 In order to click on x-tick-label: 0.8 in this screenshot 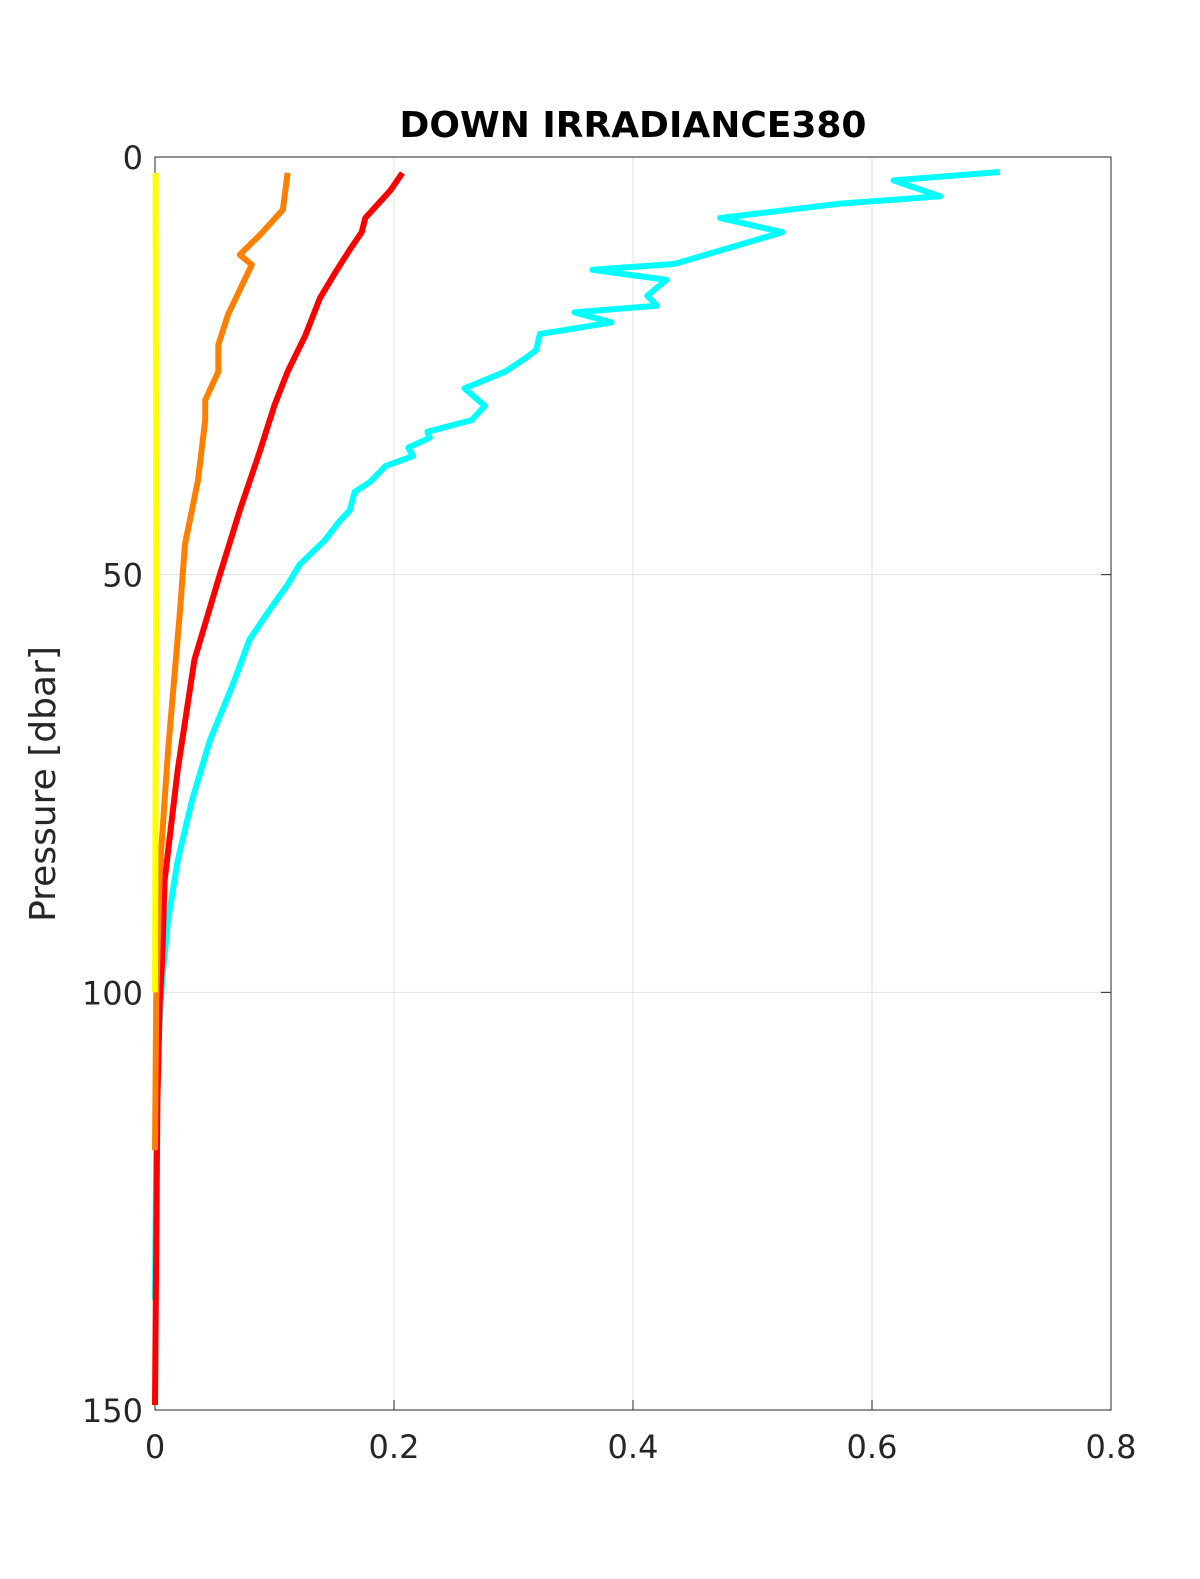, I will do `click(1111, 1447)`.